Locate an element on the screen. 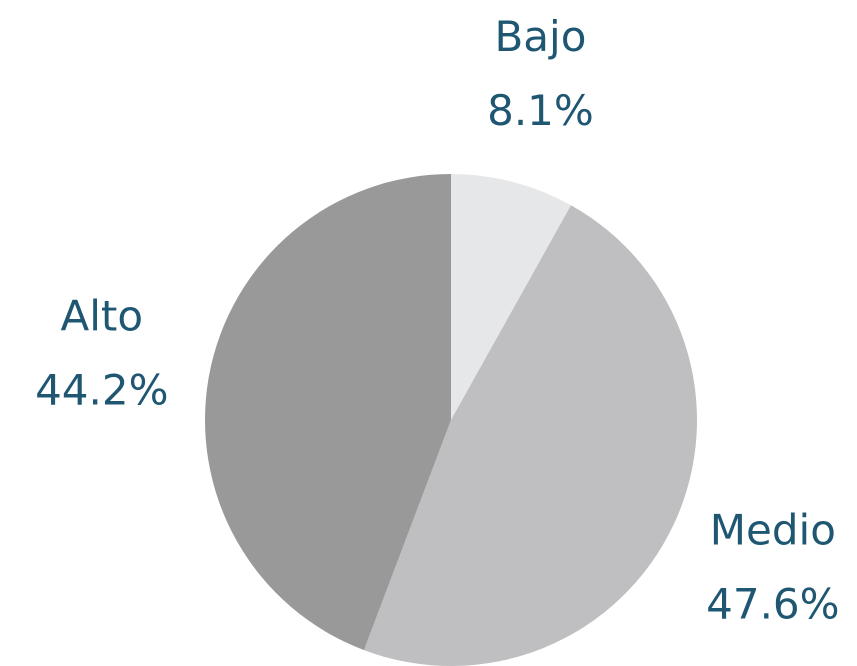  value-label: 47.6% is located at coordinates (772, 603).